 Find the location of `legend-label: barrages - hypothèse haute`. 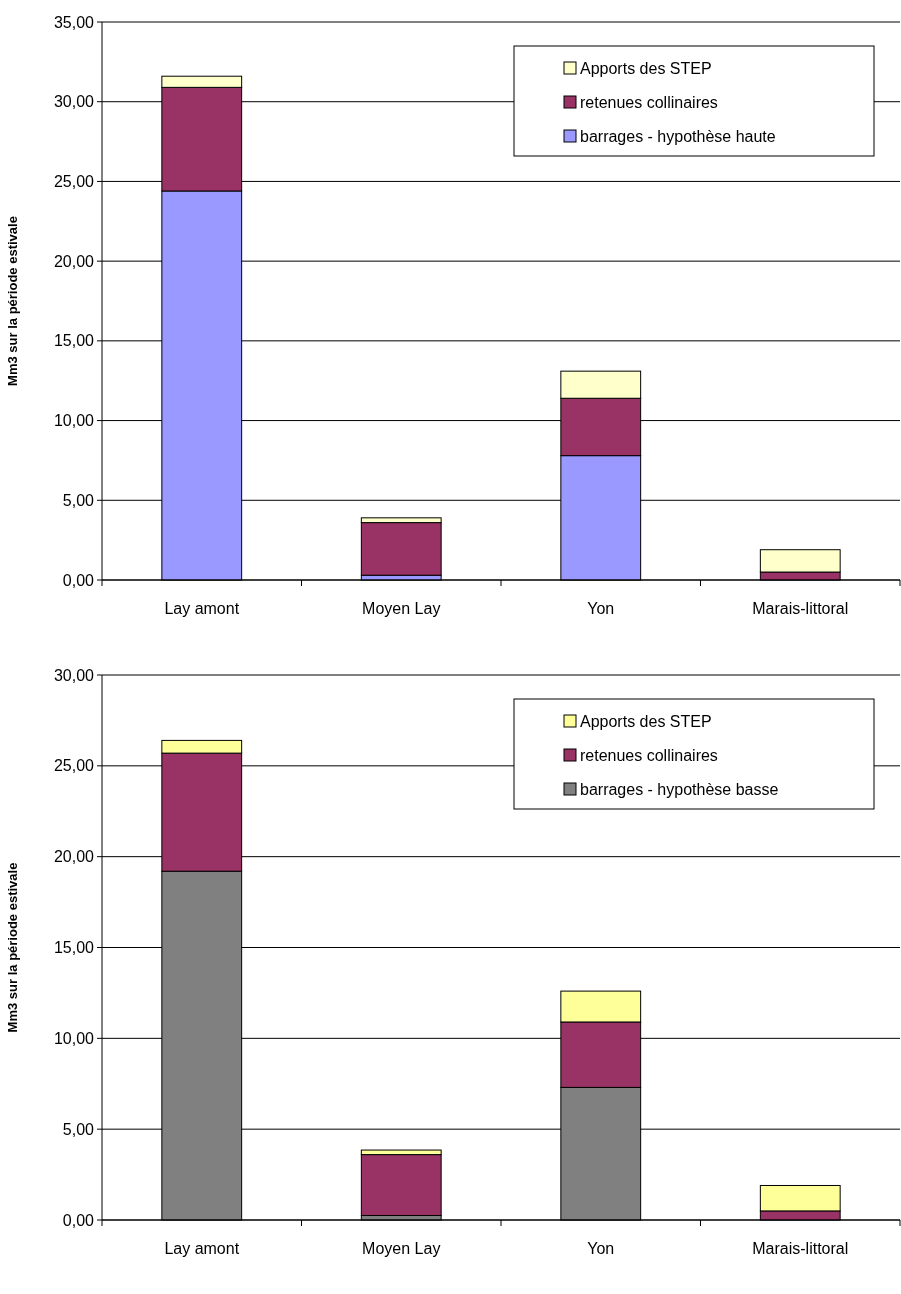

legend-label: barrages - hypothèse haute is located at coordinates (678, 136).